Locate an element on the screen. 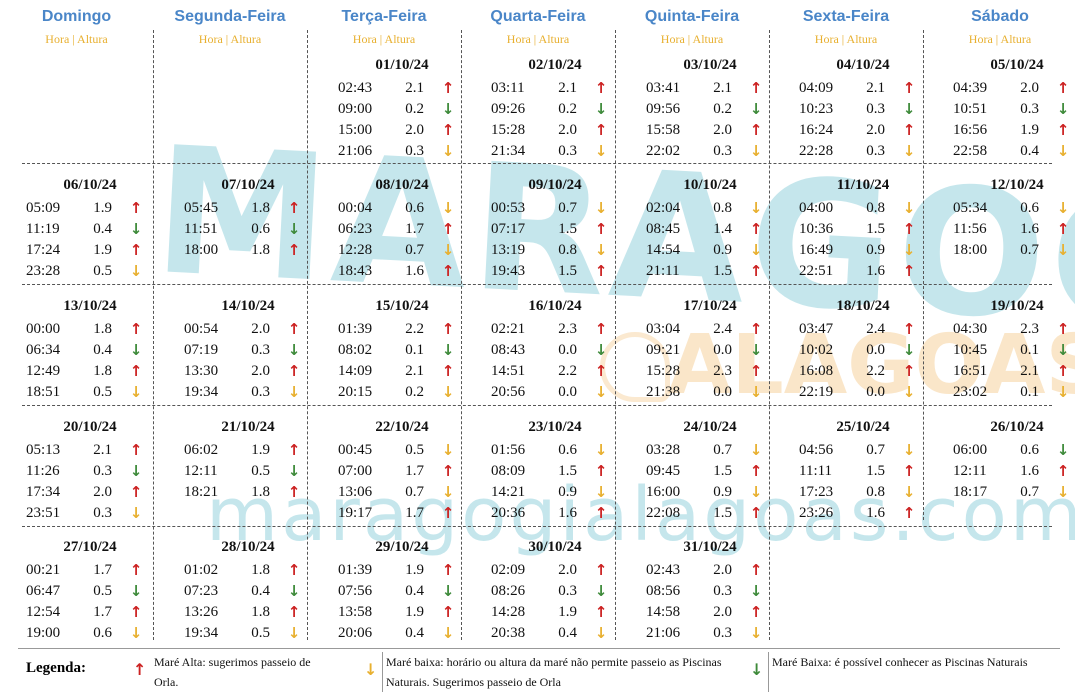 The width and height of the screenshot is (1075, 694). tide-entry: 12:28 0.7 ↓ is located at coordinates (408, 250).